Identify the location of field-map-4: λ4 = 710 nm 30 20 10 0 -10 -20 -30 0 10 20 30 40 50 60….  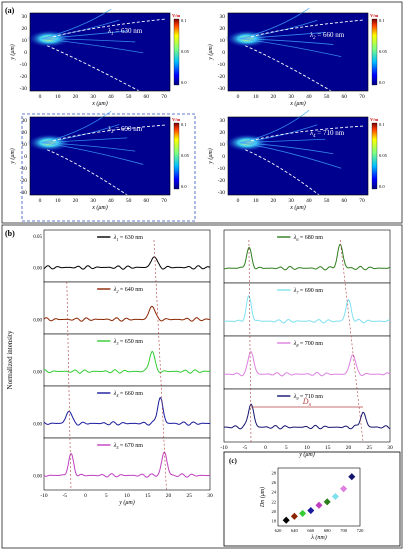
(297, 160).